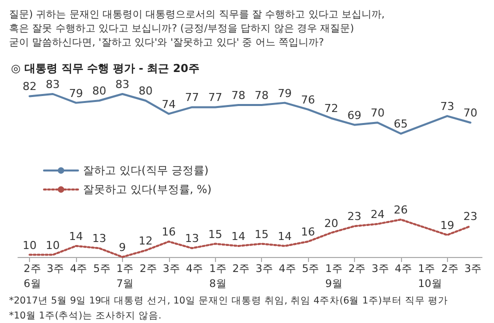 This screenshot has width=494, height=323. Describe the element at coordinates (447, 107) in the screenshot. I see `data-label: 73` at that location.